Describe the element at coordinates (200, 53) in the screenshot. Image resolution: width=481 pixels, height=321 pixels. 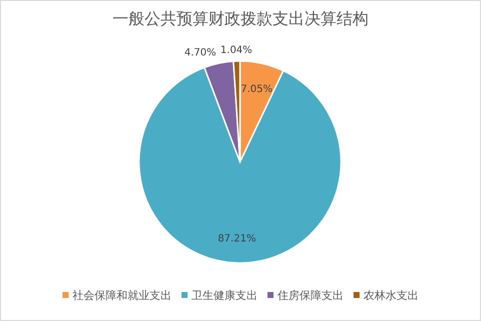
I see `data-label: 4.70%` at that location.